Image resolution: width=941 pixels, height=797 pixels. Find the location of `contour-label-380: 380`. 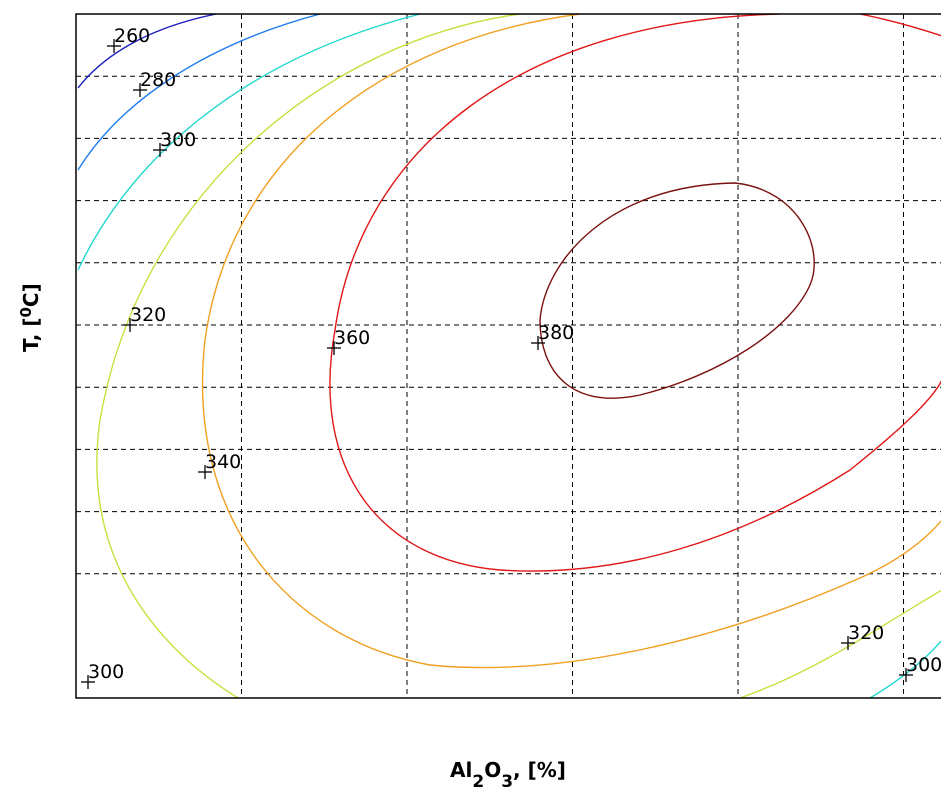

contour-label-380: 380 is located at coordinates (552, 336).